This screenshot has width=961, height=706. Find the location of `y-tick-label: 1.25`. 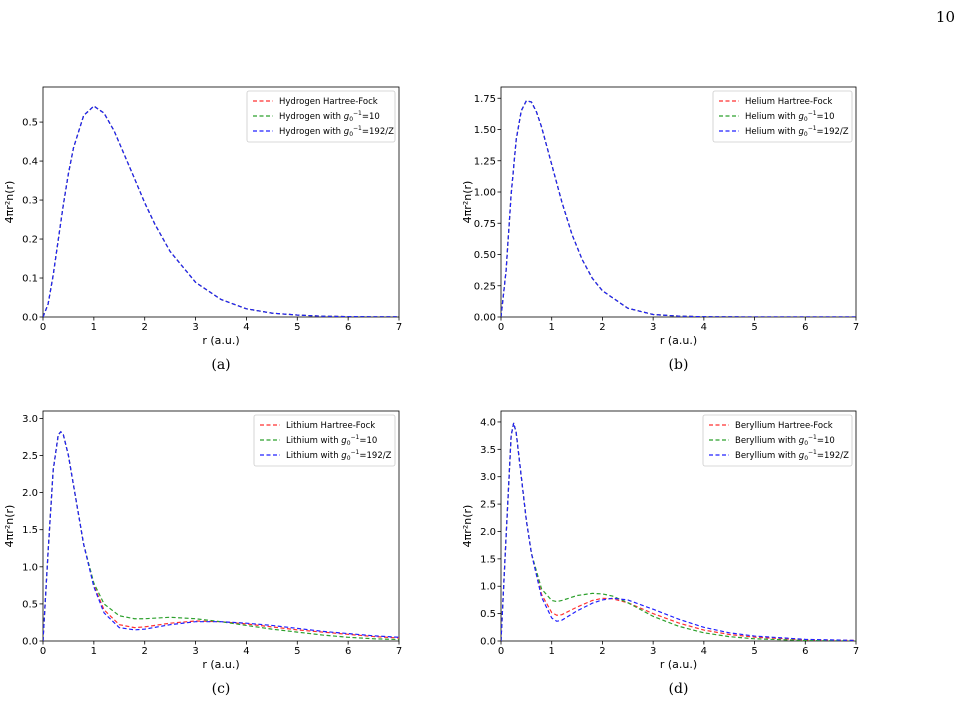

y-tick-label: 1.25 is located at coordinates (485, 161).